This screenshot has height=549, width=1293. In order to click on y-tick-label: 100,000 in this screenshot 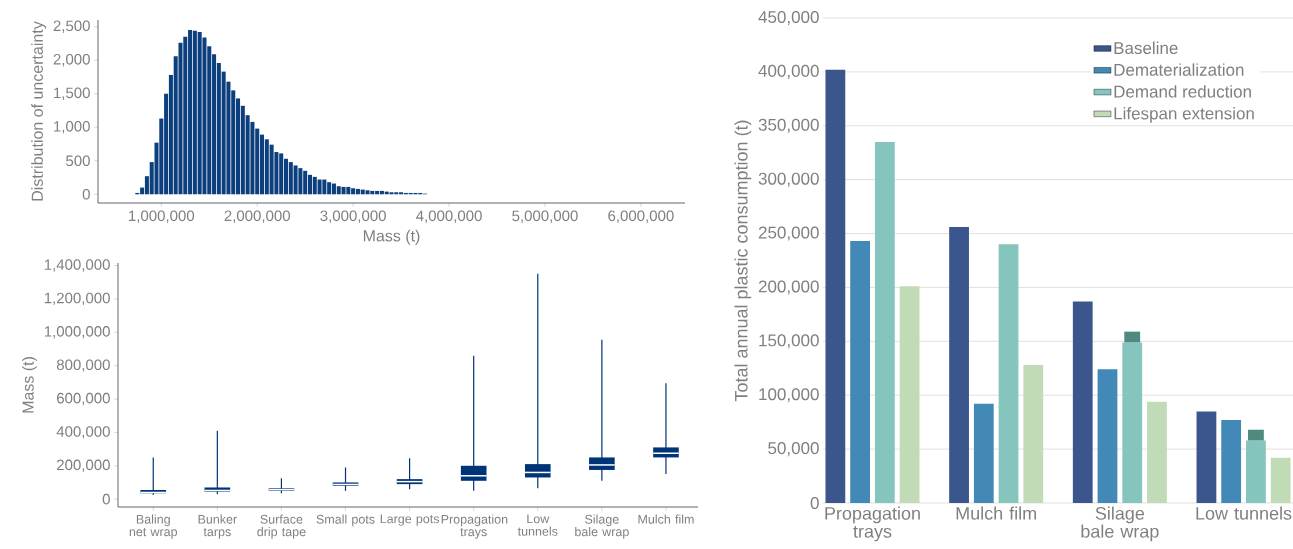, I will do `click(789, 395)`.